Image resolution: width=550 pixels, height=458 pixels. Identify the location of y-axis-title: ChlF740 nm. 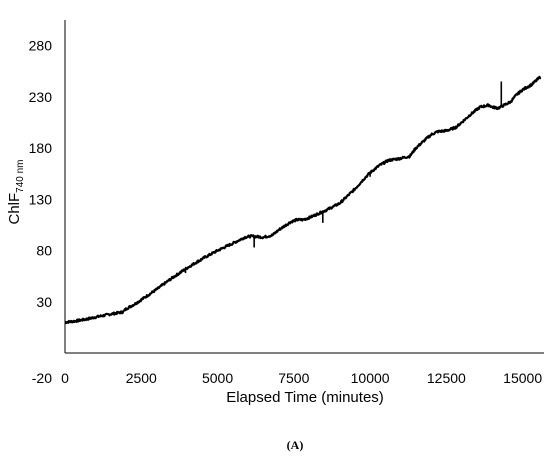
(16, 191).